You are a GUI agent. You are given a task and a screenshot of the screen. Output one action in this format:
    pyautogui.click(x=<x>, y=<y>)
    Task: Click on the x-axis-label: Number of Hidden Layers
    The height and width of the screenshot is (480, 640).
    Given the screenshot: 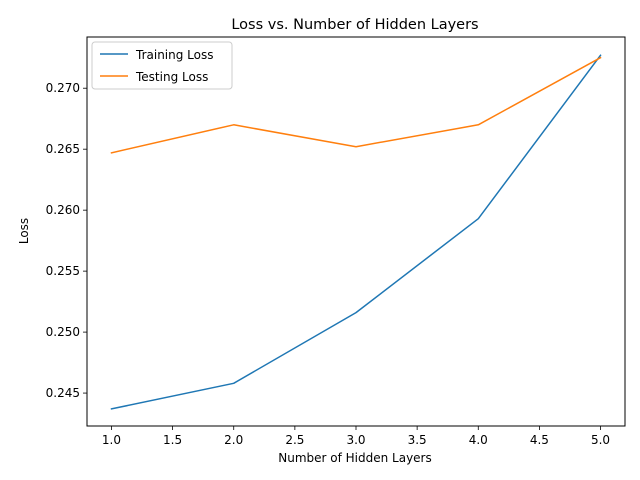 What is the action you would take?
    pyautogui.click(x=355, y=458)
    